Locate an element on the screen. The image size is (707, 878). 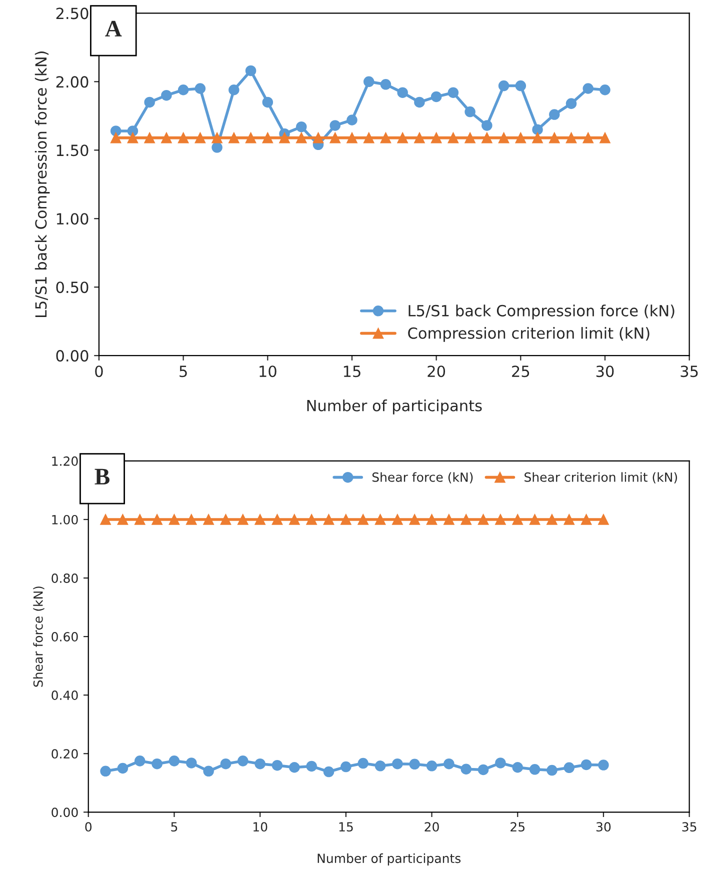
y-axis-title: Shear force (kN) is located at coordinates (38, 636).